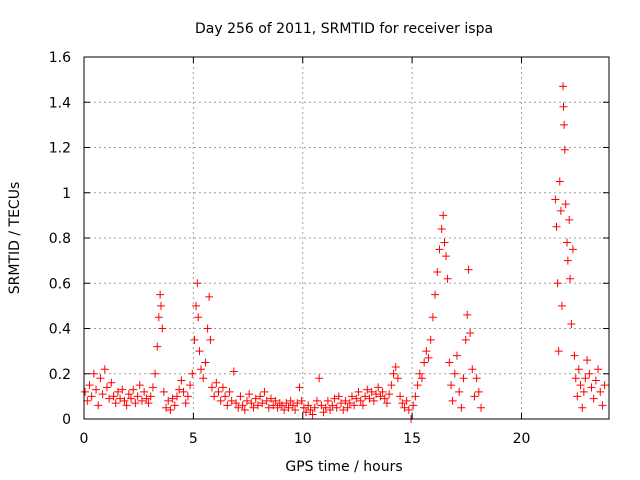 The height and width of the screenshot is (480, 640). What do you see at coordinates (193, 439) in the screenshot?
I see `x-tick-label: 5` at bounding box center [193, 439].